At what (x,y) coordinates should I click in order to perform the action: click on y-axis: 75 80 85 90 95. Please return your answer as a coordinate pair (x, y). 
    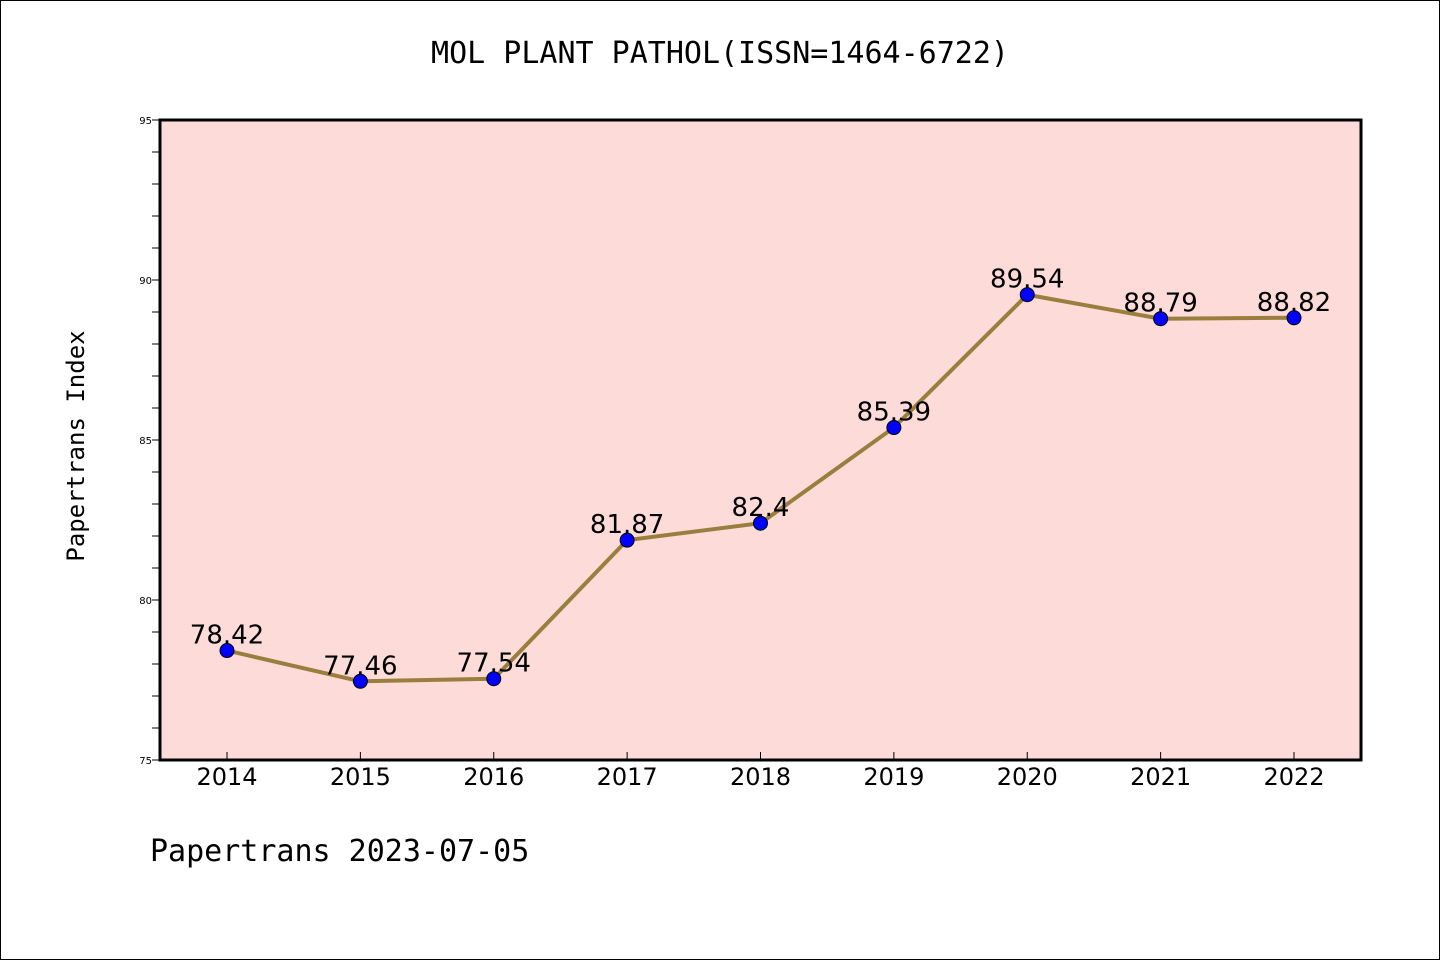
    Looking at the image, I should click on (149, 441).